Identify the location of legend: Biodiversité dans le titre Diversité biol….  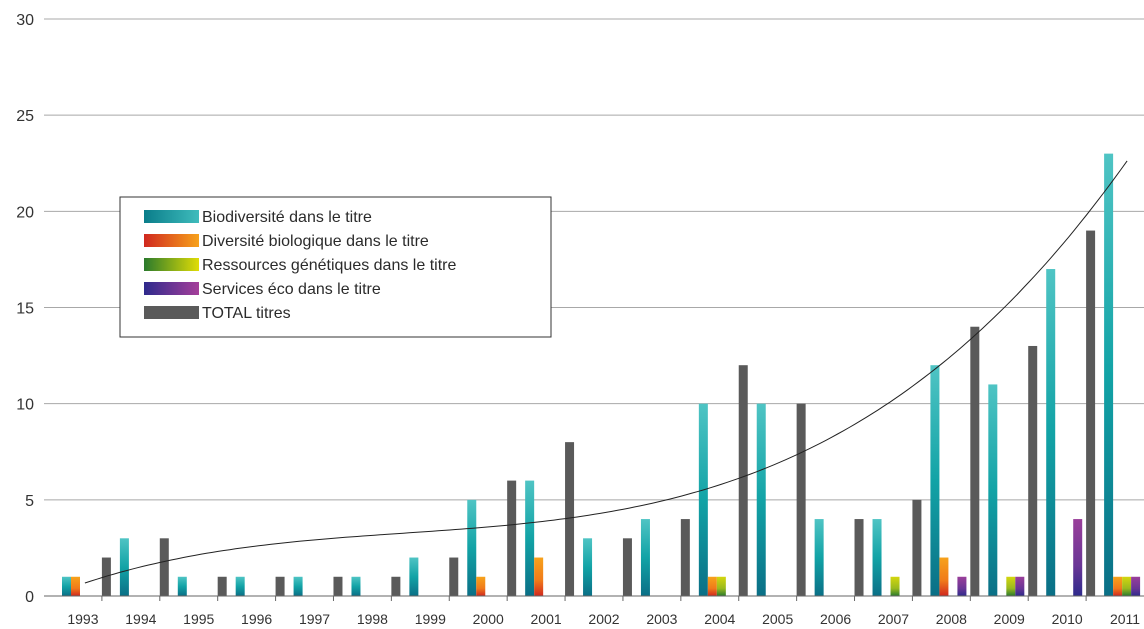
(335, 267).